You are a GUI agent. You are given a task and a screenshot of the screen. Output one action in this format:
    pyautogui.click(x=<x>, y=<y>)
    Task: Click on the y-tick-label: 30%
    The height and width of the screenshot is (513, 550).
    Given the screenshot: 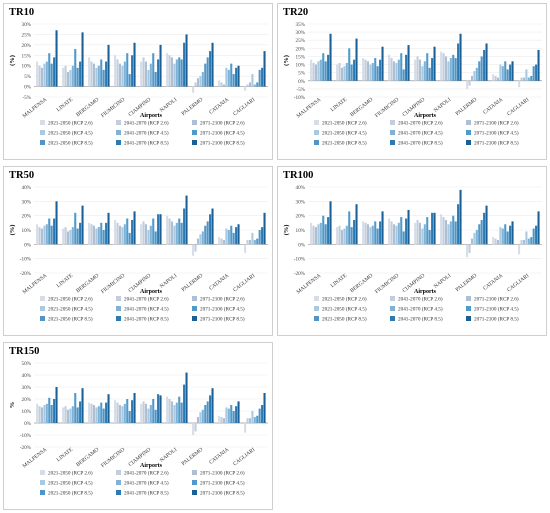 What is the action you would take?
    pyautogui.click(x=26, y=388)
    